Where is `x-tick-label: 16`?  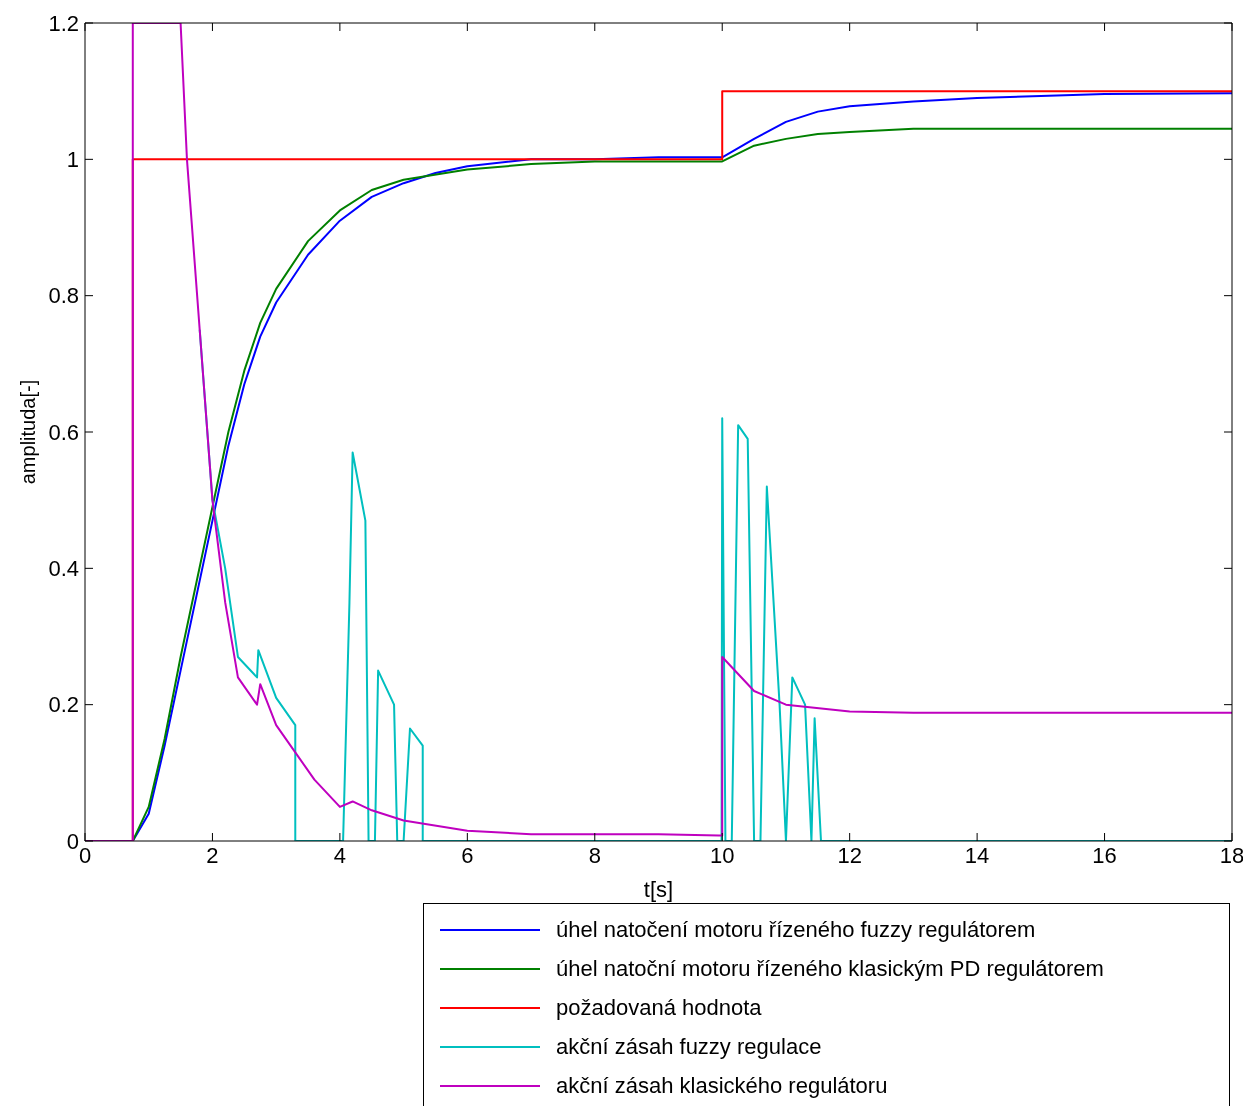 x-tick-label: 16 is located at coordinates (1104, 855).